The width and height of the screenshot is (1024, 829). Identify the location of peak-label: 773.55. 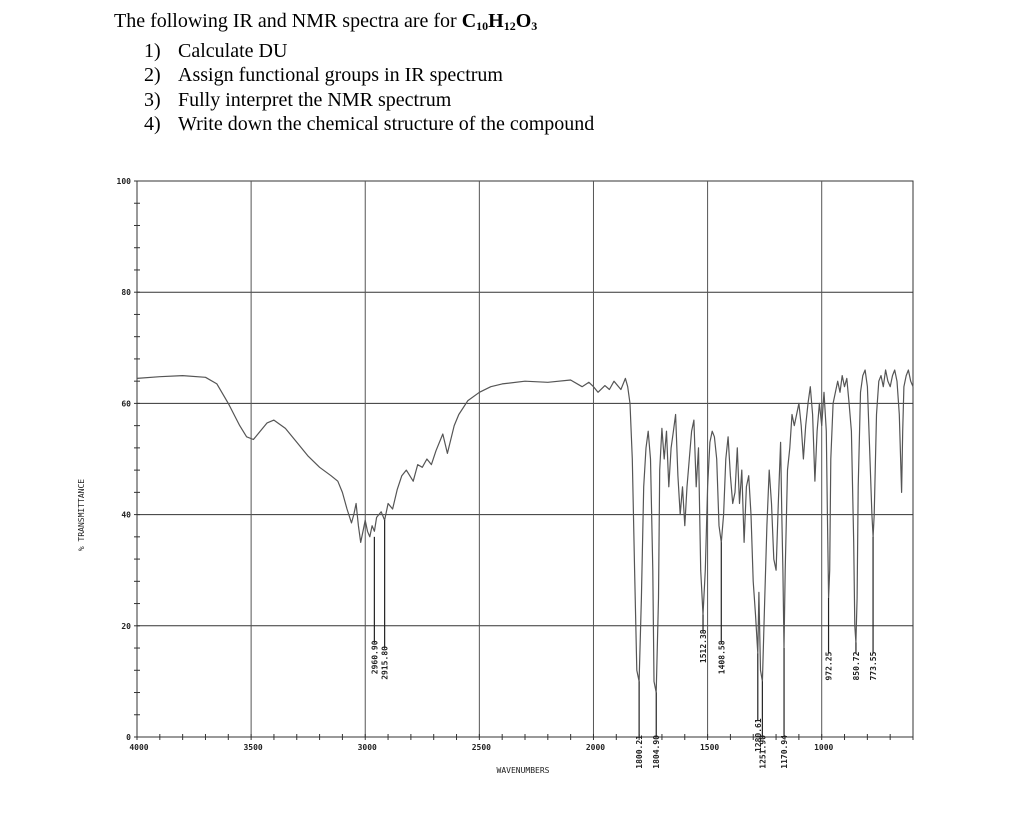
(873, 665).